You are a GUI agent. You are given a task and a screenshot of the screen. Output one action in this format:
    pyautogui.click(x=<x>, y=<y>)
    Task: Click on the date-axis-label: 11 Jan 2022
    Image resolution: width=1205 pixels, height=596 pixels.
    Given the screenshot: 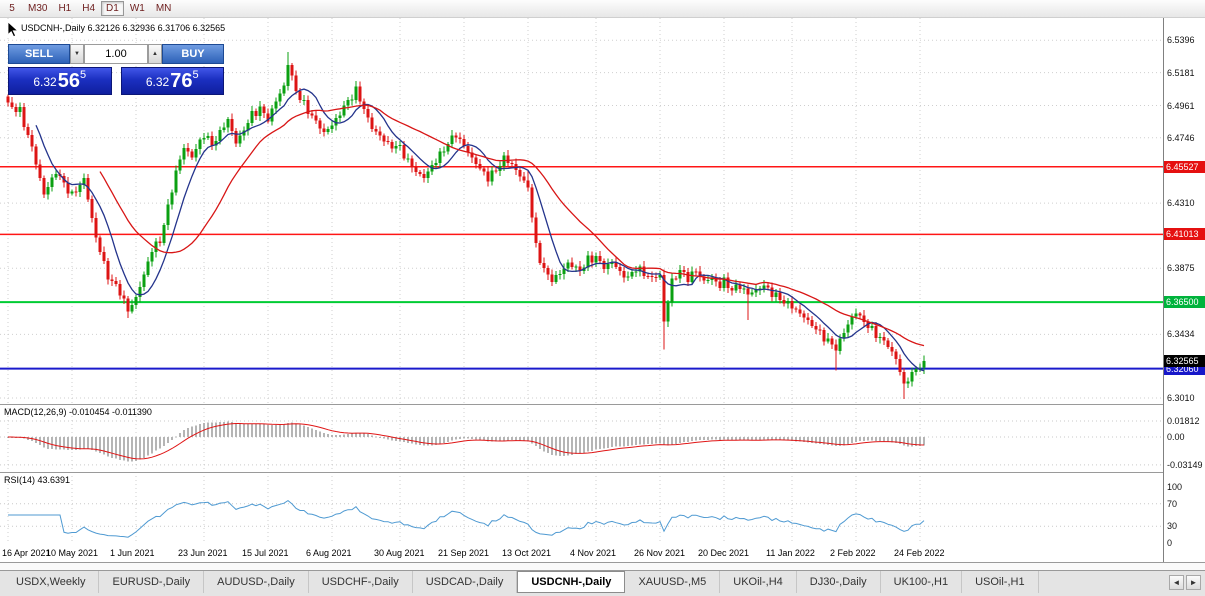 What is the action you would take?
    pyautogui.click(x=790, y=553)
    